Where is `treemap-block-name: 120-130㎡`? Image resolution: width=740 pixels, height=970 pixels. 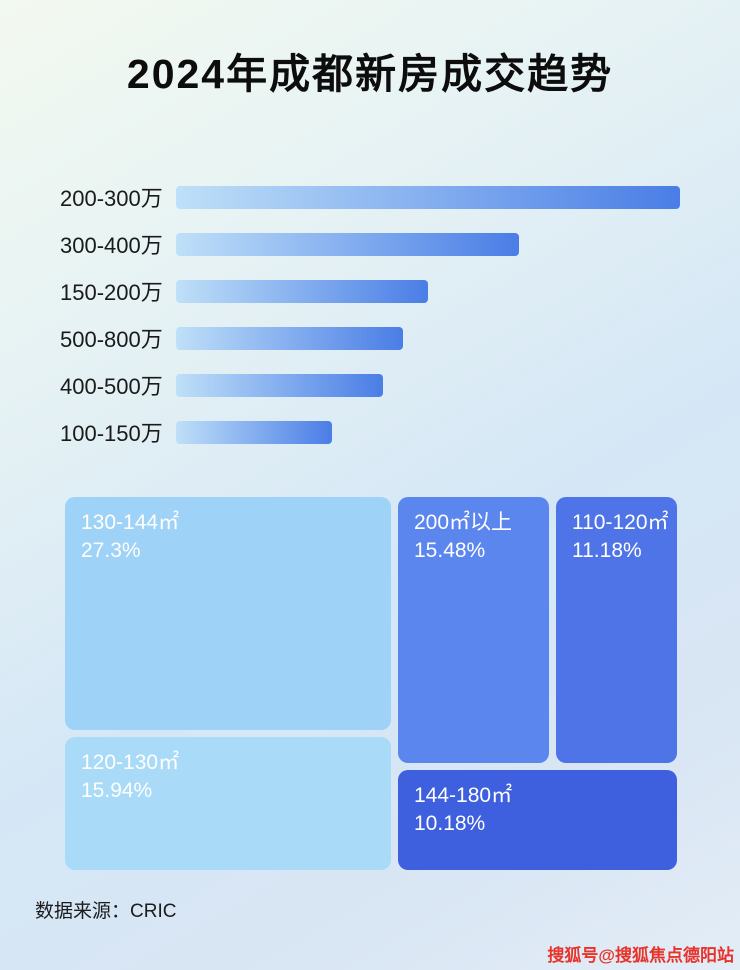 treemap-block-name: 120-130㎡ is located at coordinates (130, 762).